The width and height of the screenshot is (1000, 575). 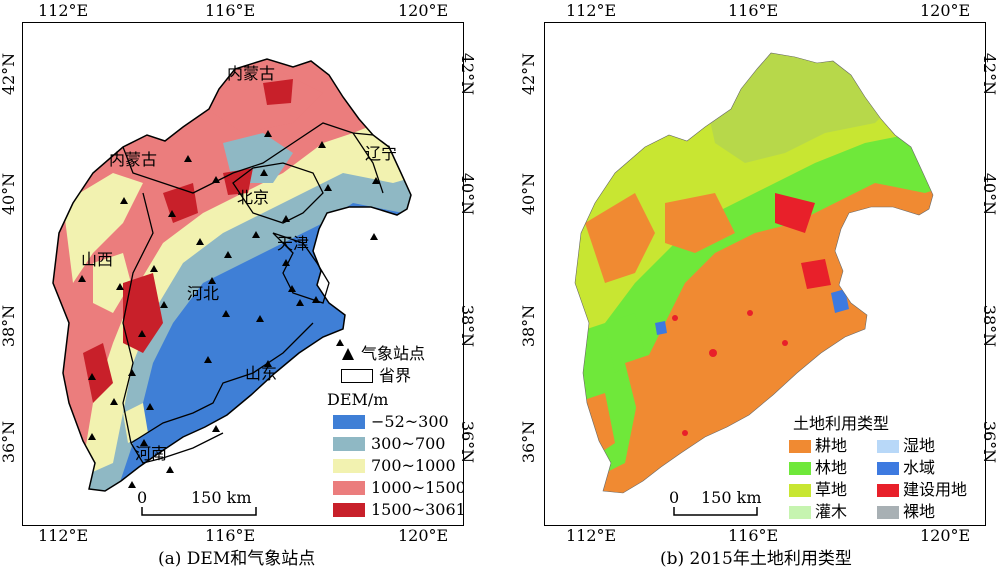 What do you see at coordinates (413, 465) in the screenshot?
I see `dem-class-label: 700~1000` at bounding box center [413, 465].